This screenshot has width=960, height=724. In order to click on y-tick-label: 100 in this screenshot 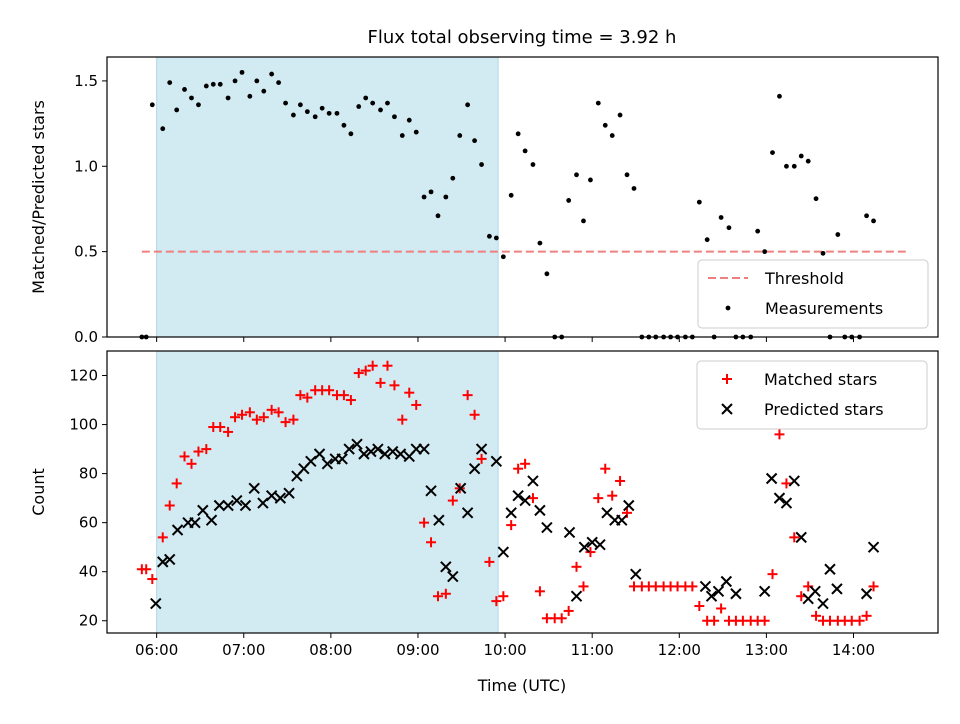, I will do `click(83, 425)`.